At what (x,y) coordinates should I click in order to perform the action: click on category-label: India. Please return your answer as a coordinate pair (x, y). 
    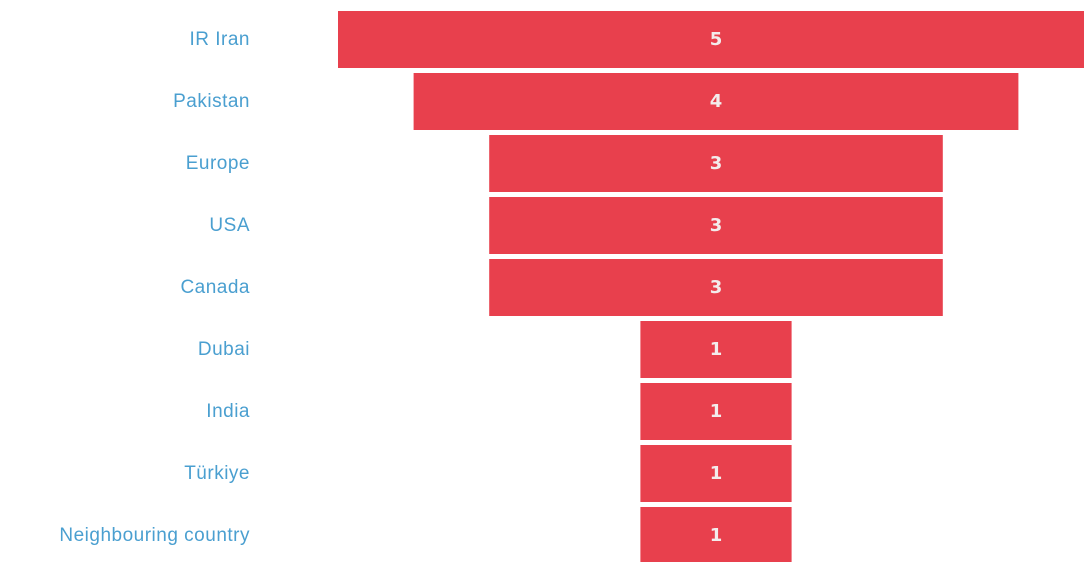
    Looking at the image, I should click on (228, 411).